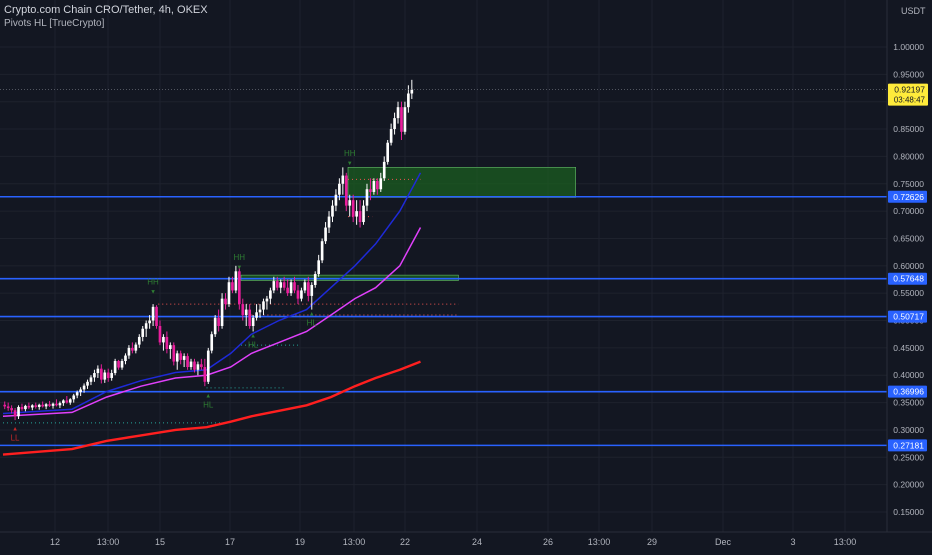  Describe the element at coordinates (908, 403) in the screenshot. I see `price-tick-label: 0.35000` at that location.